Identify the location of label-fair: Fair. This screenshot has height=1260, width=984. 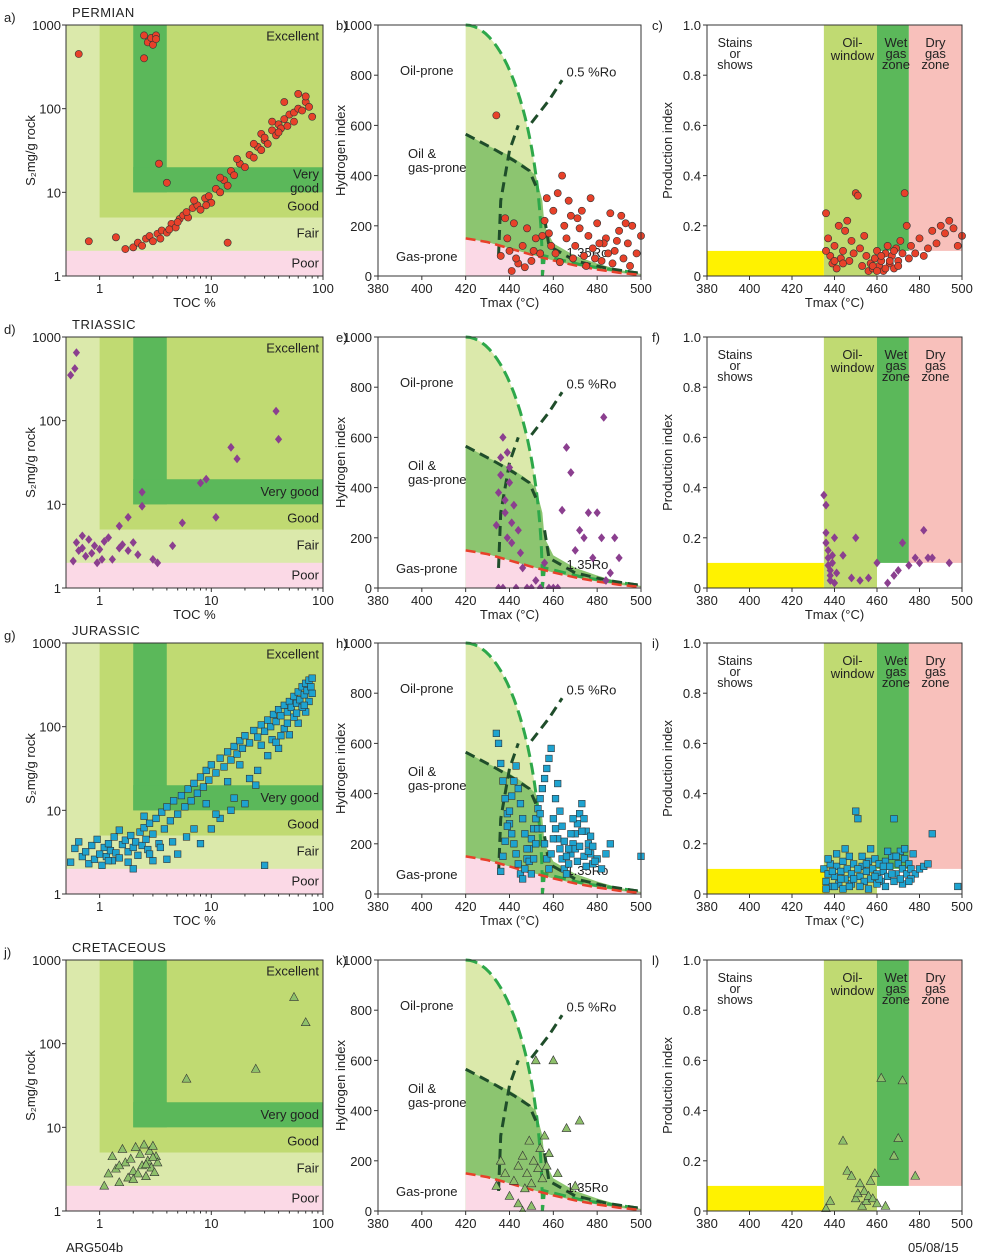
(308, 1168).